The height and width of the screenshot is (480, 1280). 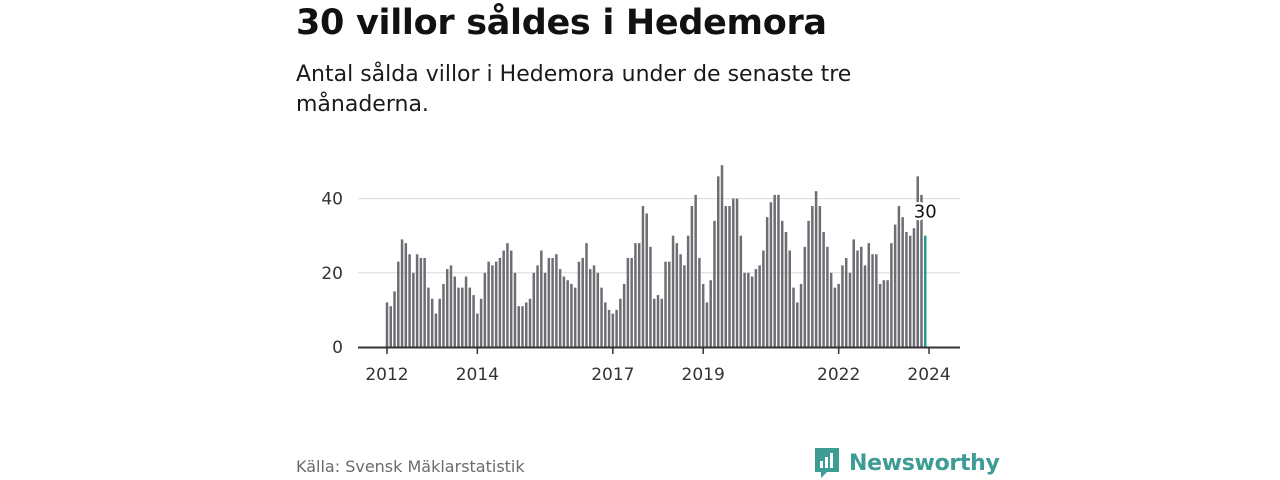 I want to click on source-note: Källa: Svensk Mäklarstatistik, so click(x=410, y=466).